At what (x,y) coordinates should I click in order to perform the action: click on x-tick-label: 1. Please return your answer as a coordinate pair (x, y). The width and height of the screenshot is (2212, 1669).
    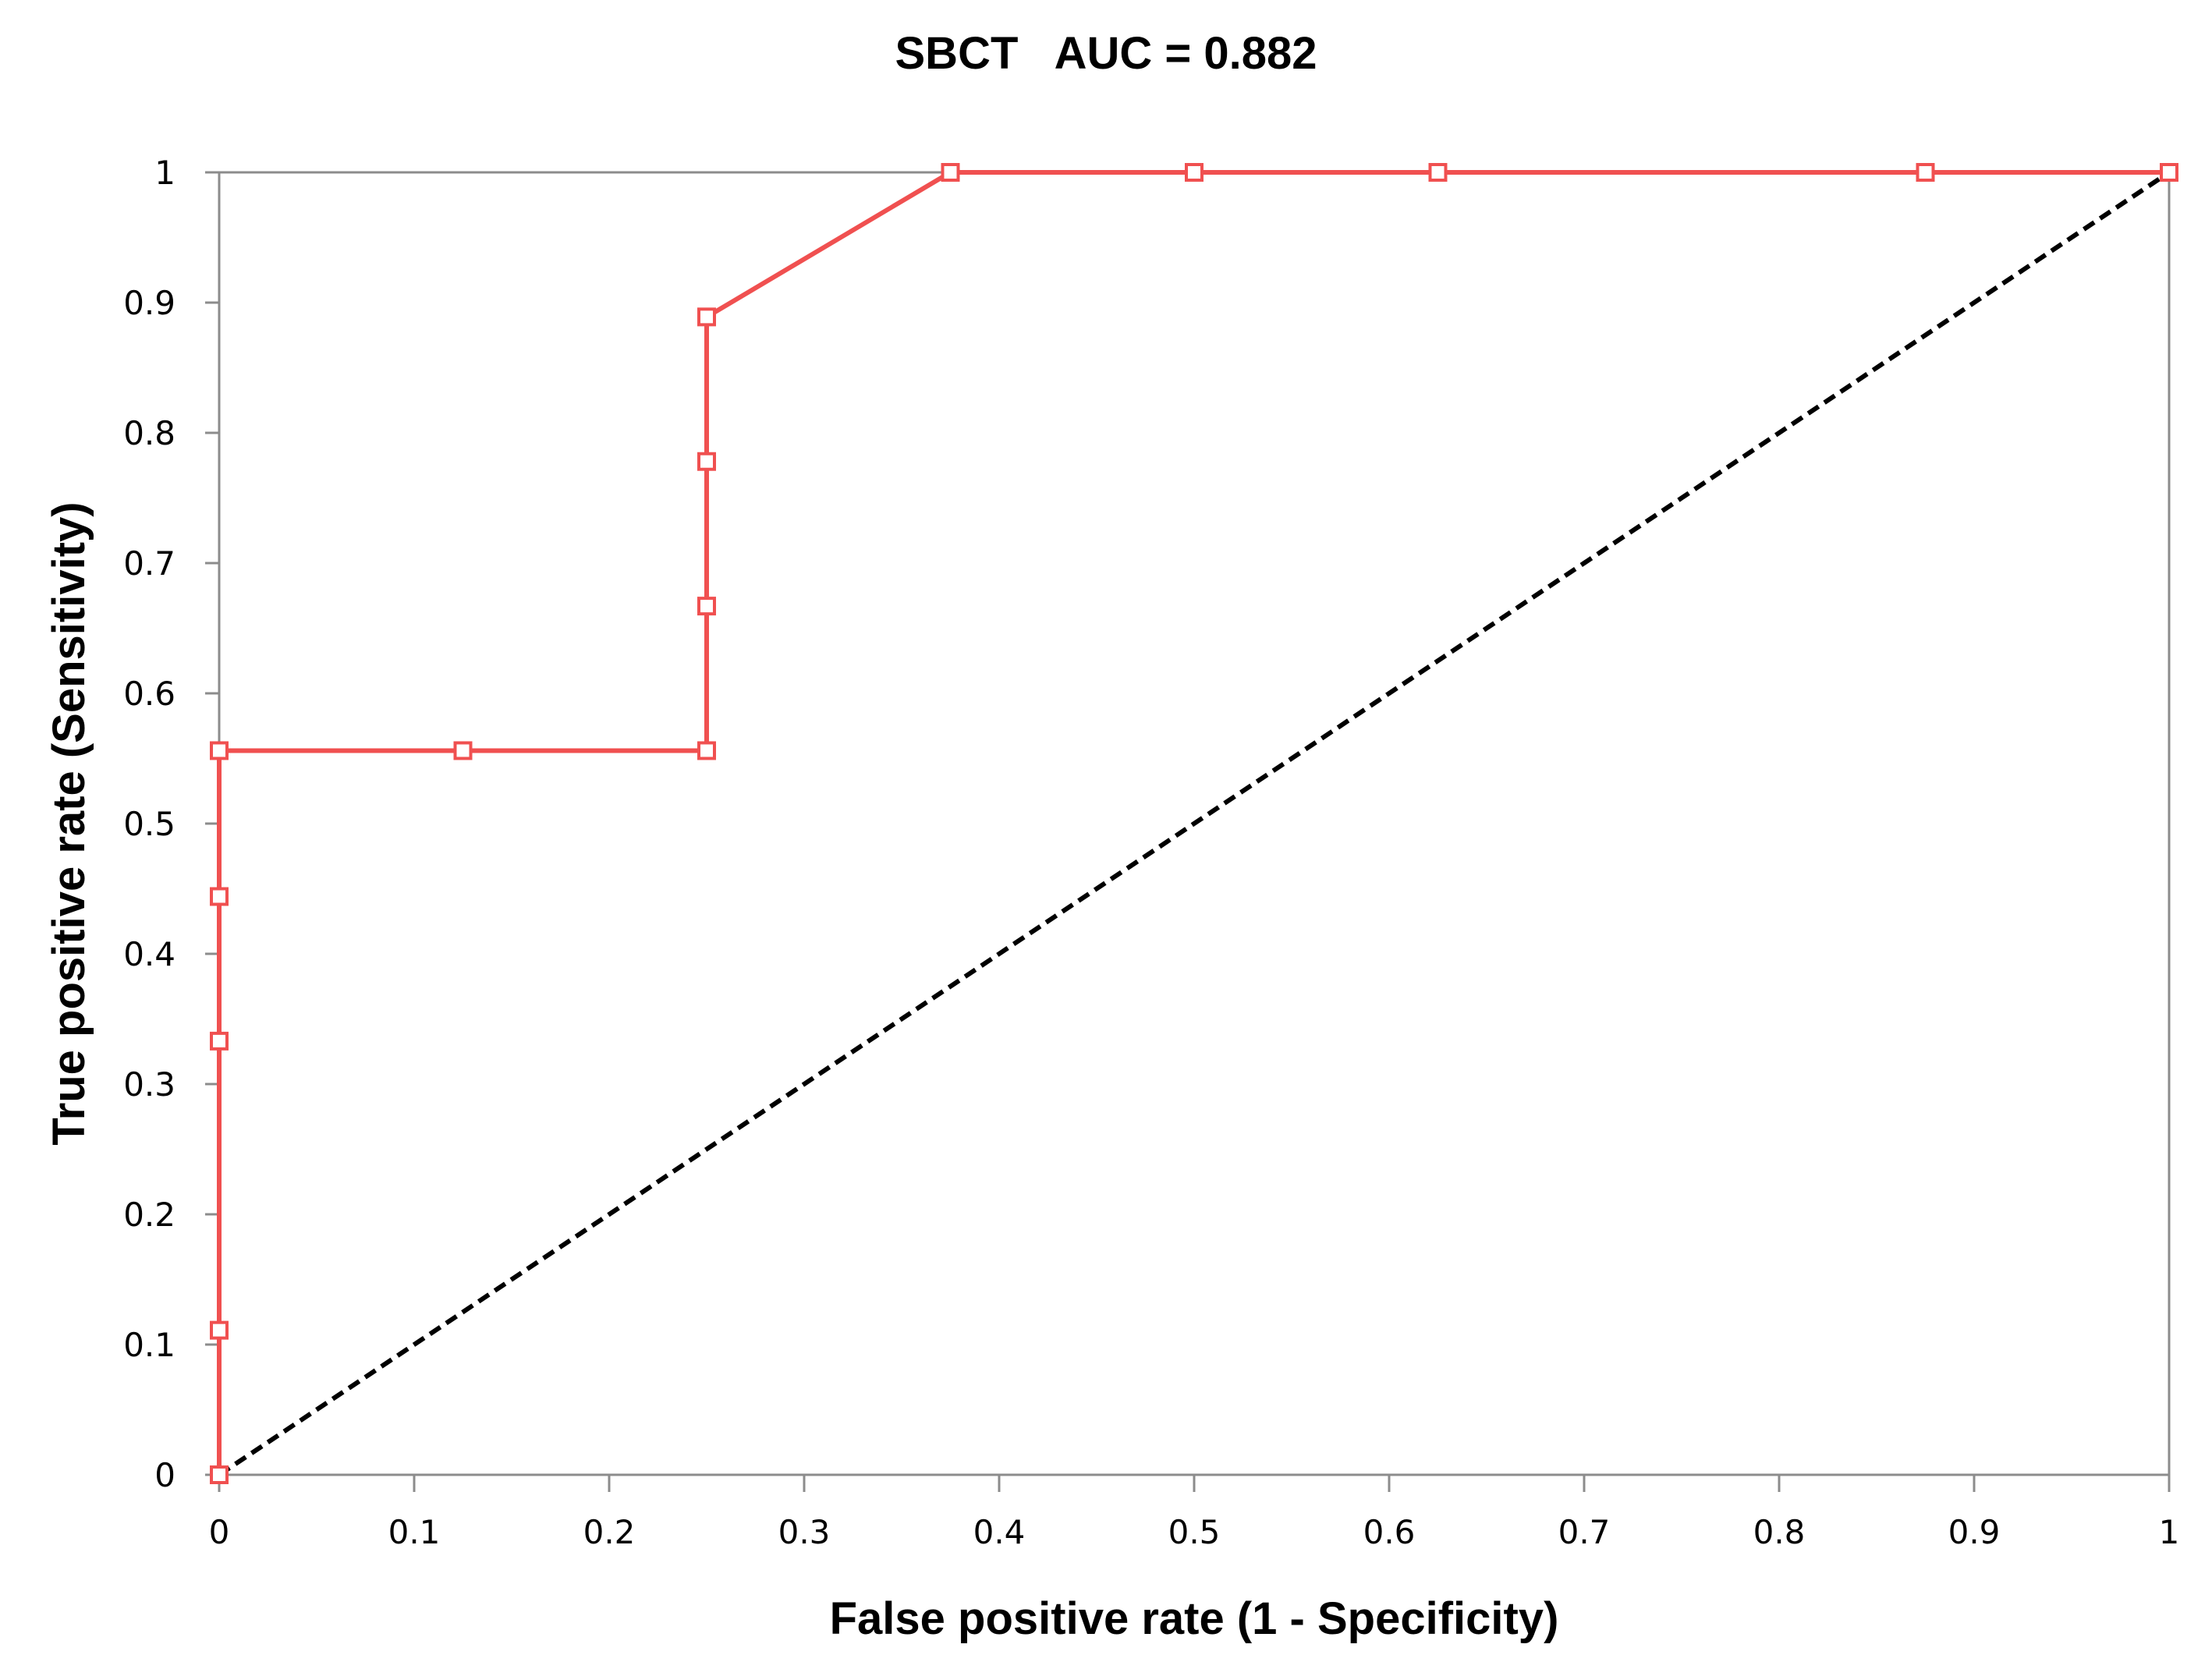
    Looking at the image, I should click on (2169, 1532).